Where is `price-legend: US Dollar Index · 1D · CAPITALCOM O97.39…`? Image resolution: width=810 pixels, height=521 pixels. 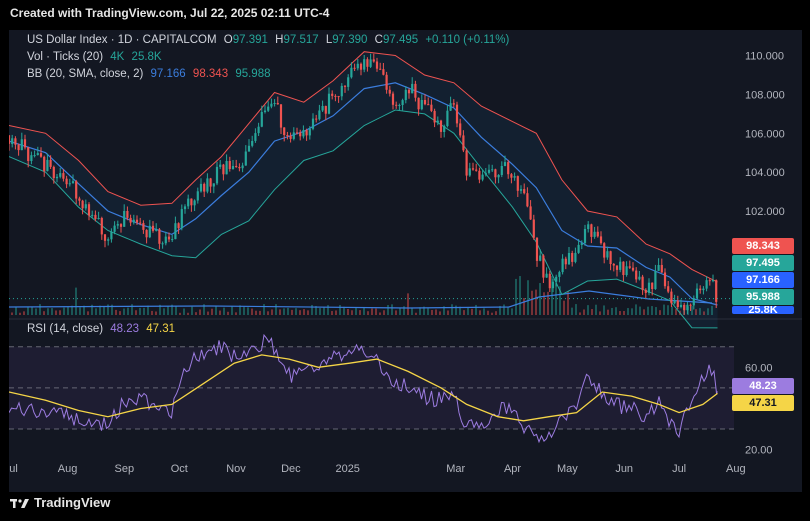
price-legend: US Dollar Index · 1D · CAPITALCOM O97.39… is located at coordinates (270, 40).